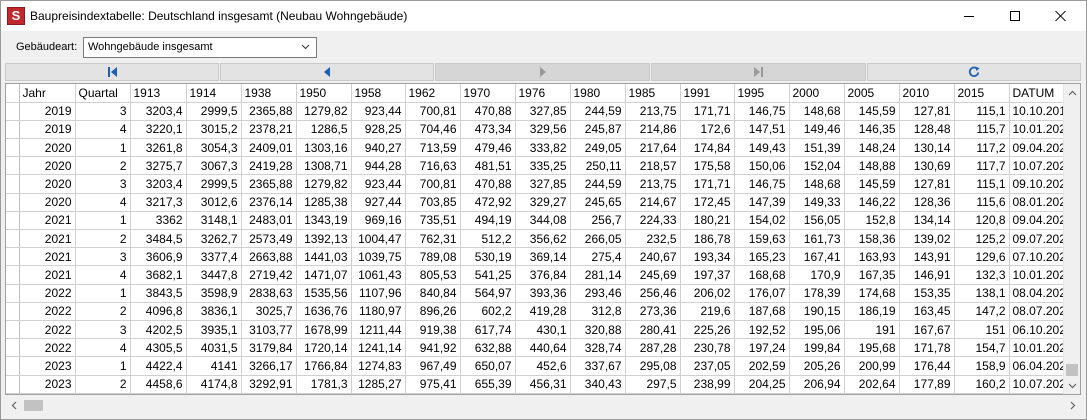 The image size is (1087, 420). I want to click on table-cell: 186,19, so click(872, 311).